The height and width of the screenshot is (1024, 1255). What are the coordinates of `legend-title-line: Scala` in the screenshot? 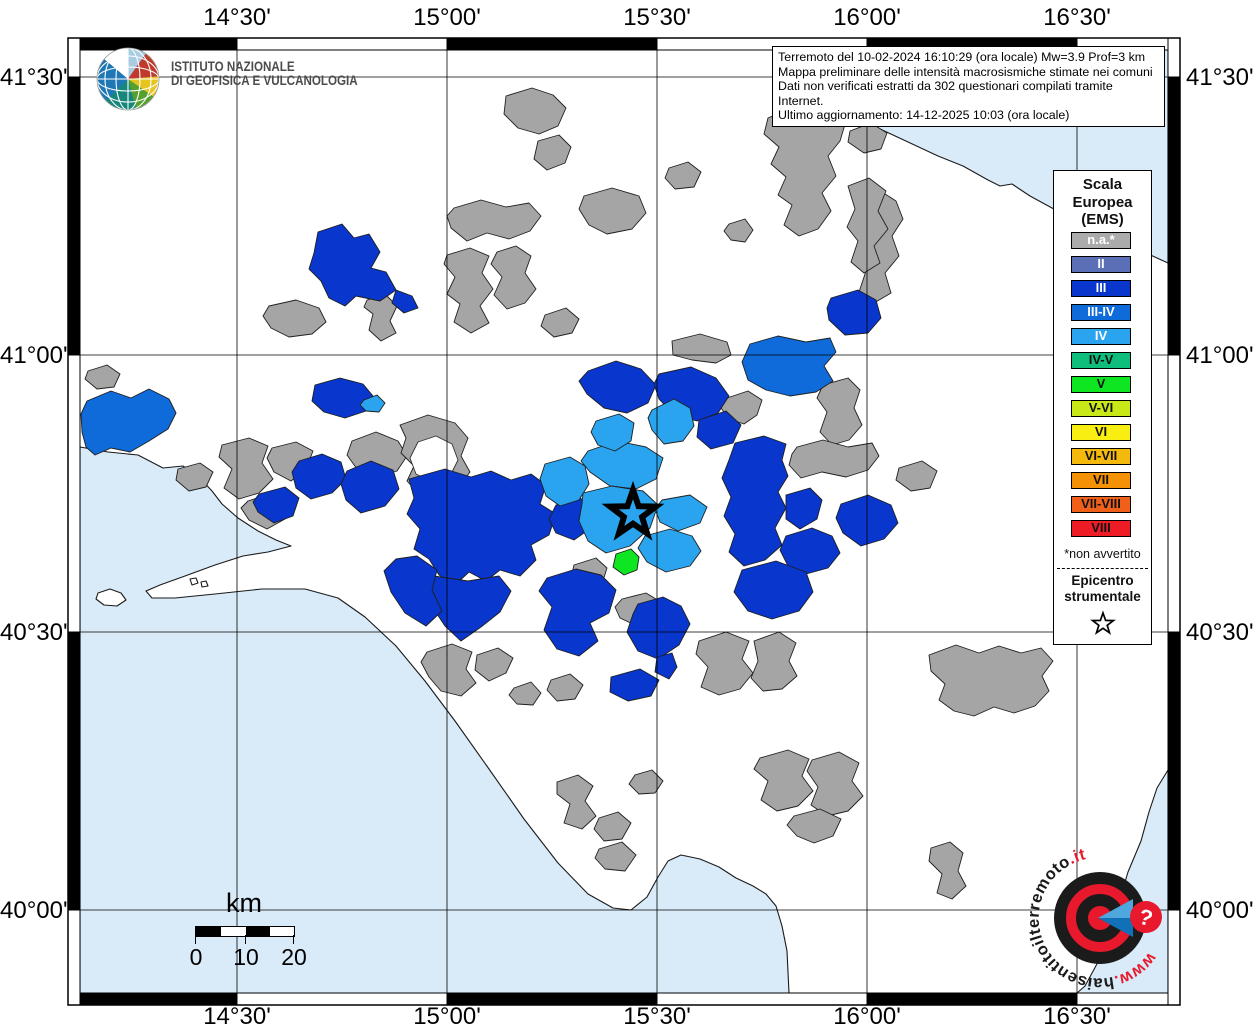 It's located at (1102, 184).